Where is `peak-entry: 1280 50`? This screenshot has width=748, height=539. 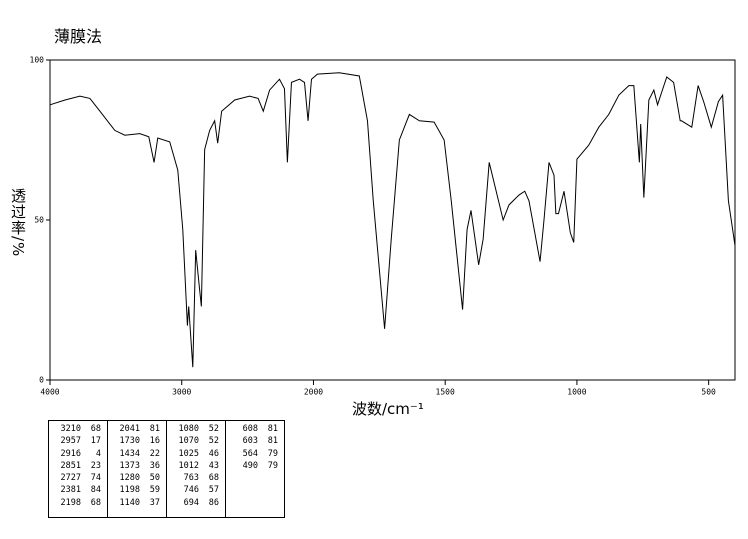
peak-entry: 1280 50 is located at coordinates (136, 478).